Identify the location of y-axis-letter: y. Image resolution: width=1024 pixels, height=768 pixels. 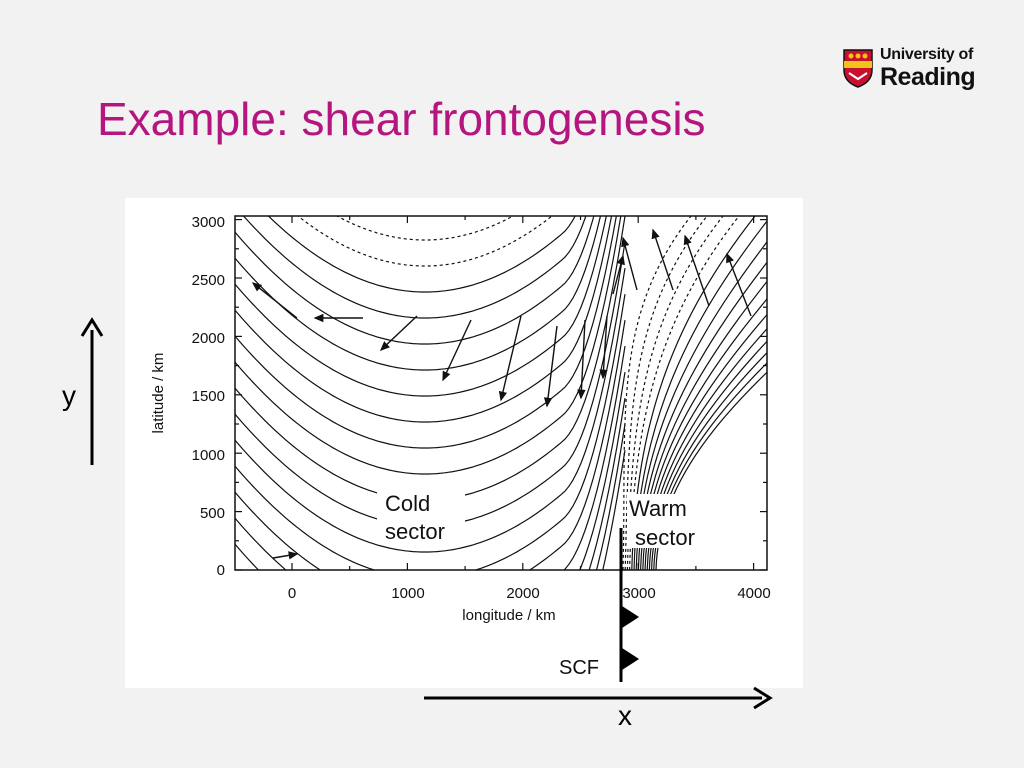
(69, 395).